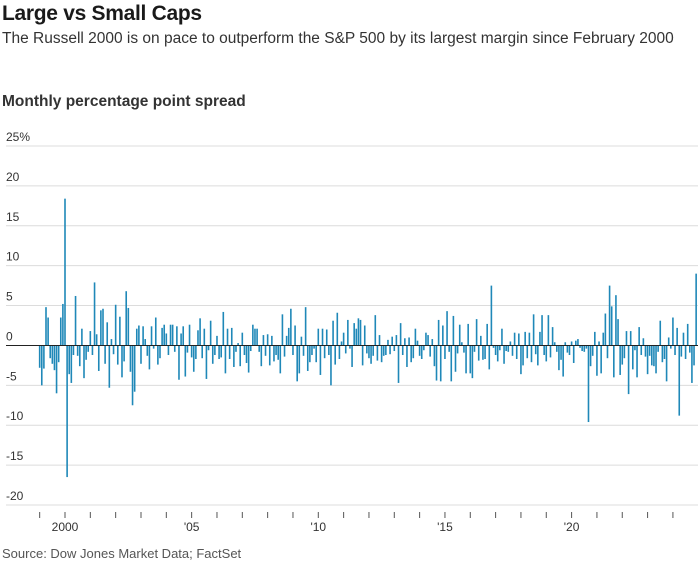  I want to click on y-tick-label: 20, so click(13, 177).